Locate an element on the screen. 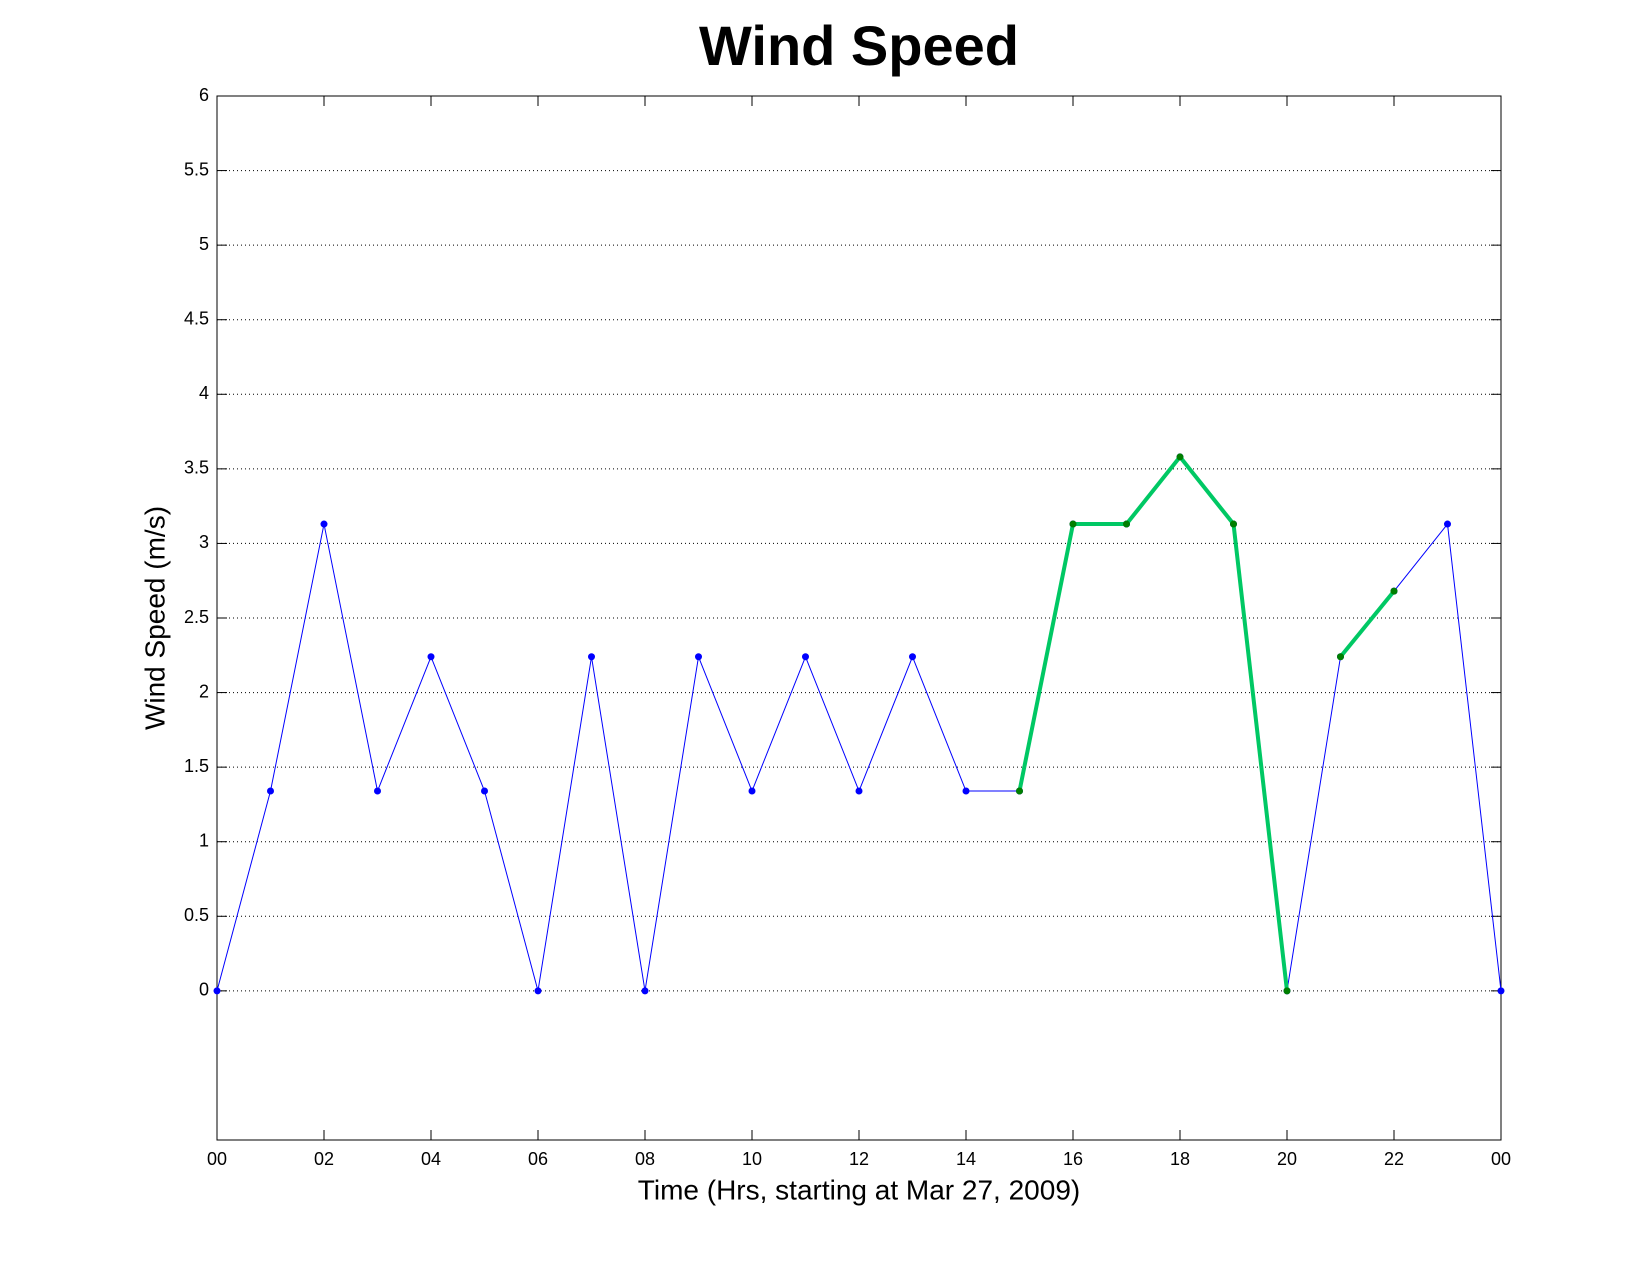 This screenshot has width=1650, height=1275. y-tick-label: 2.5 is located at coordinates (196, 617).